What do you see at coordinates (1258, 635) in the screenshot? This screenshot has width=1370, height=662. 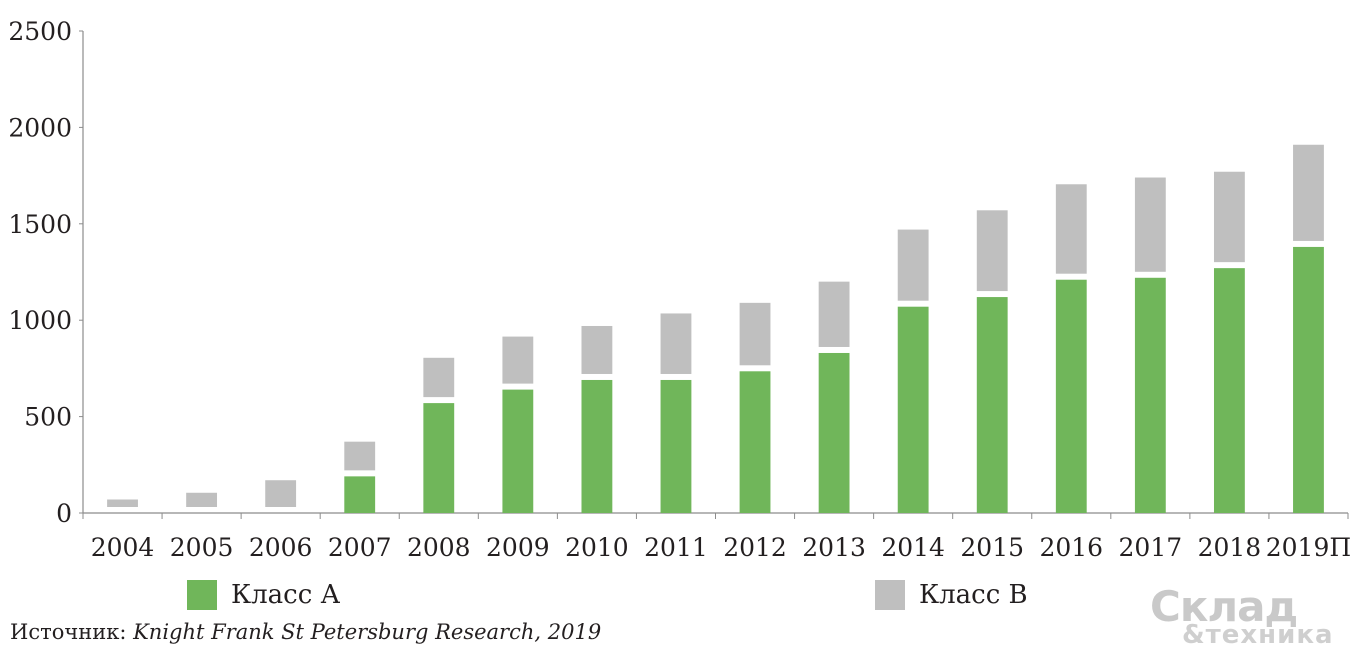 I see `logo-line-2: &техника` at bounding box center [1258, 635].